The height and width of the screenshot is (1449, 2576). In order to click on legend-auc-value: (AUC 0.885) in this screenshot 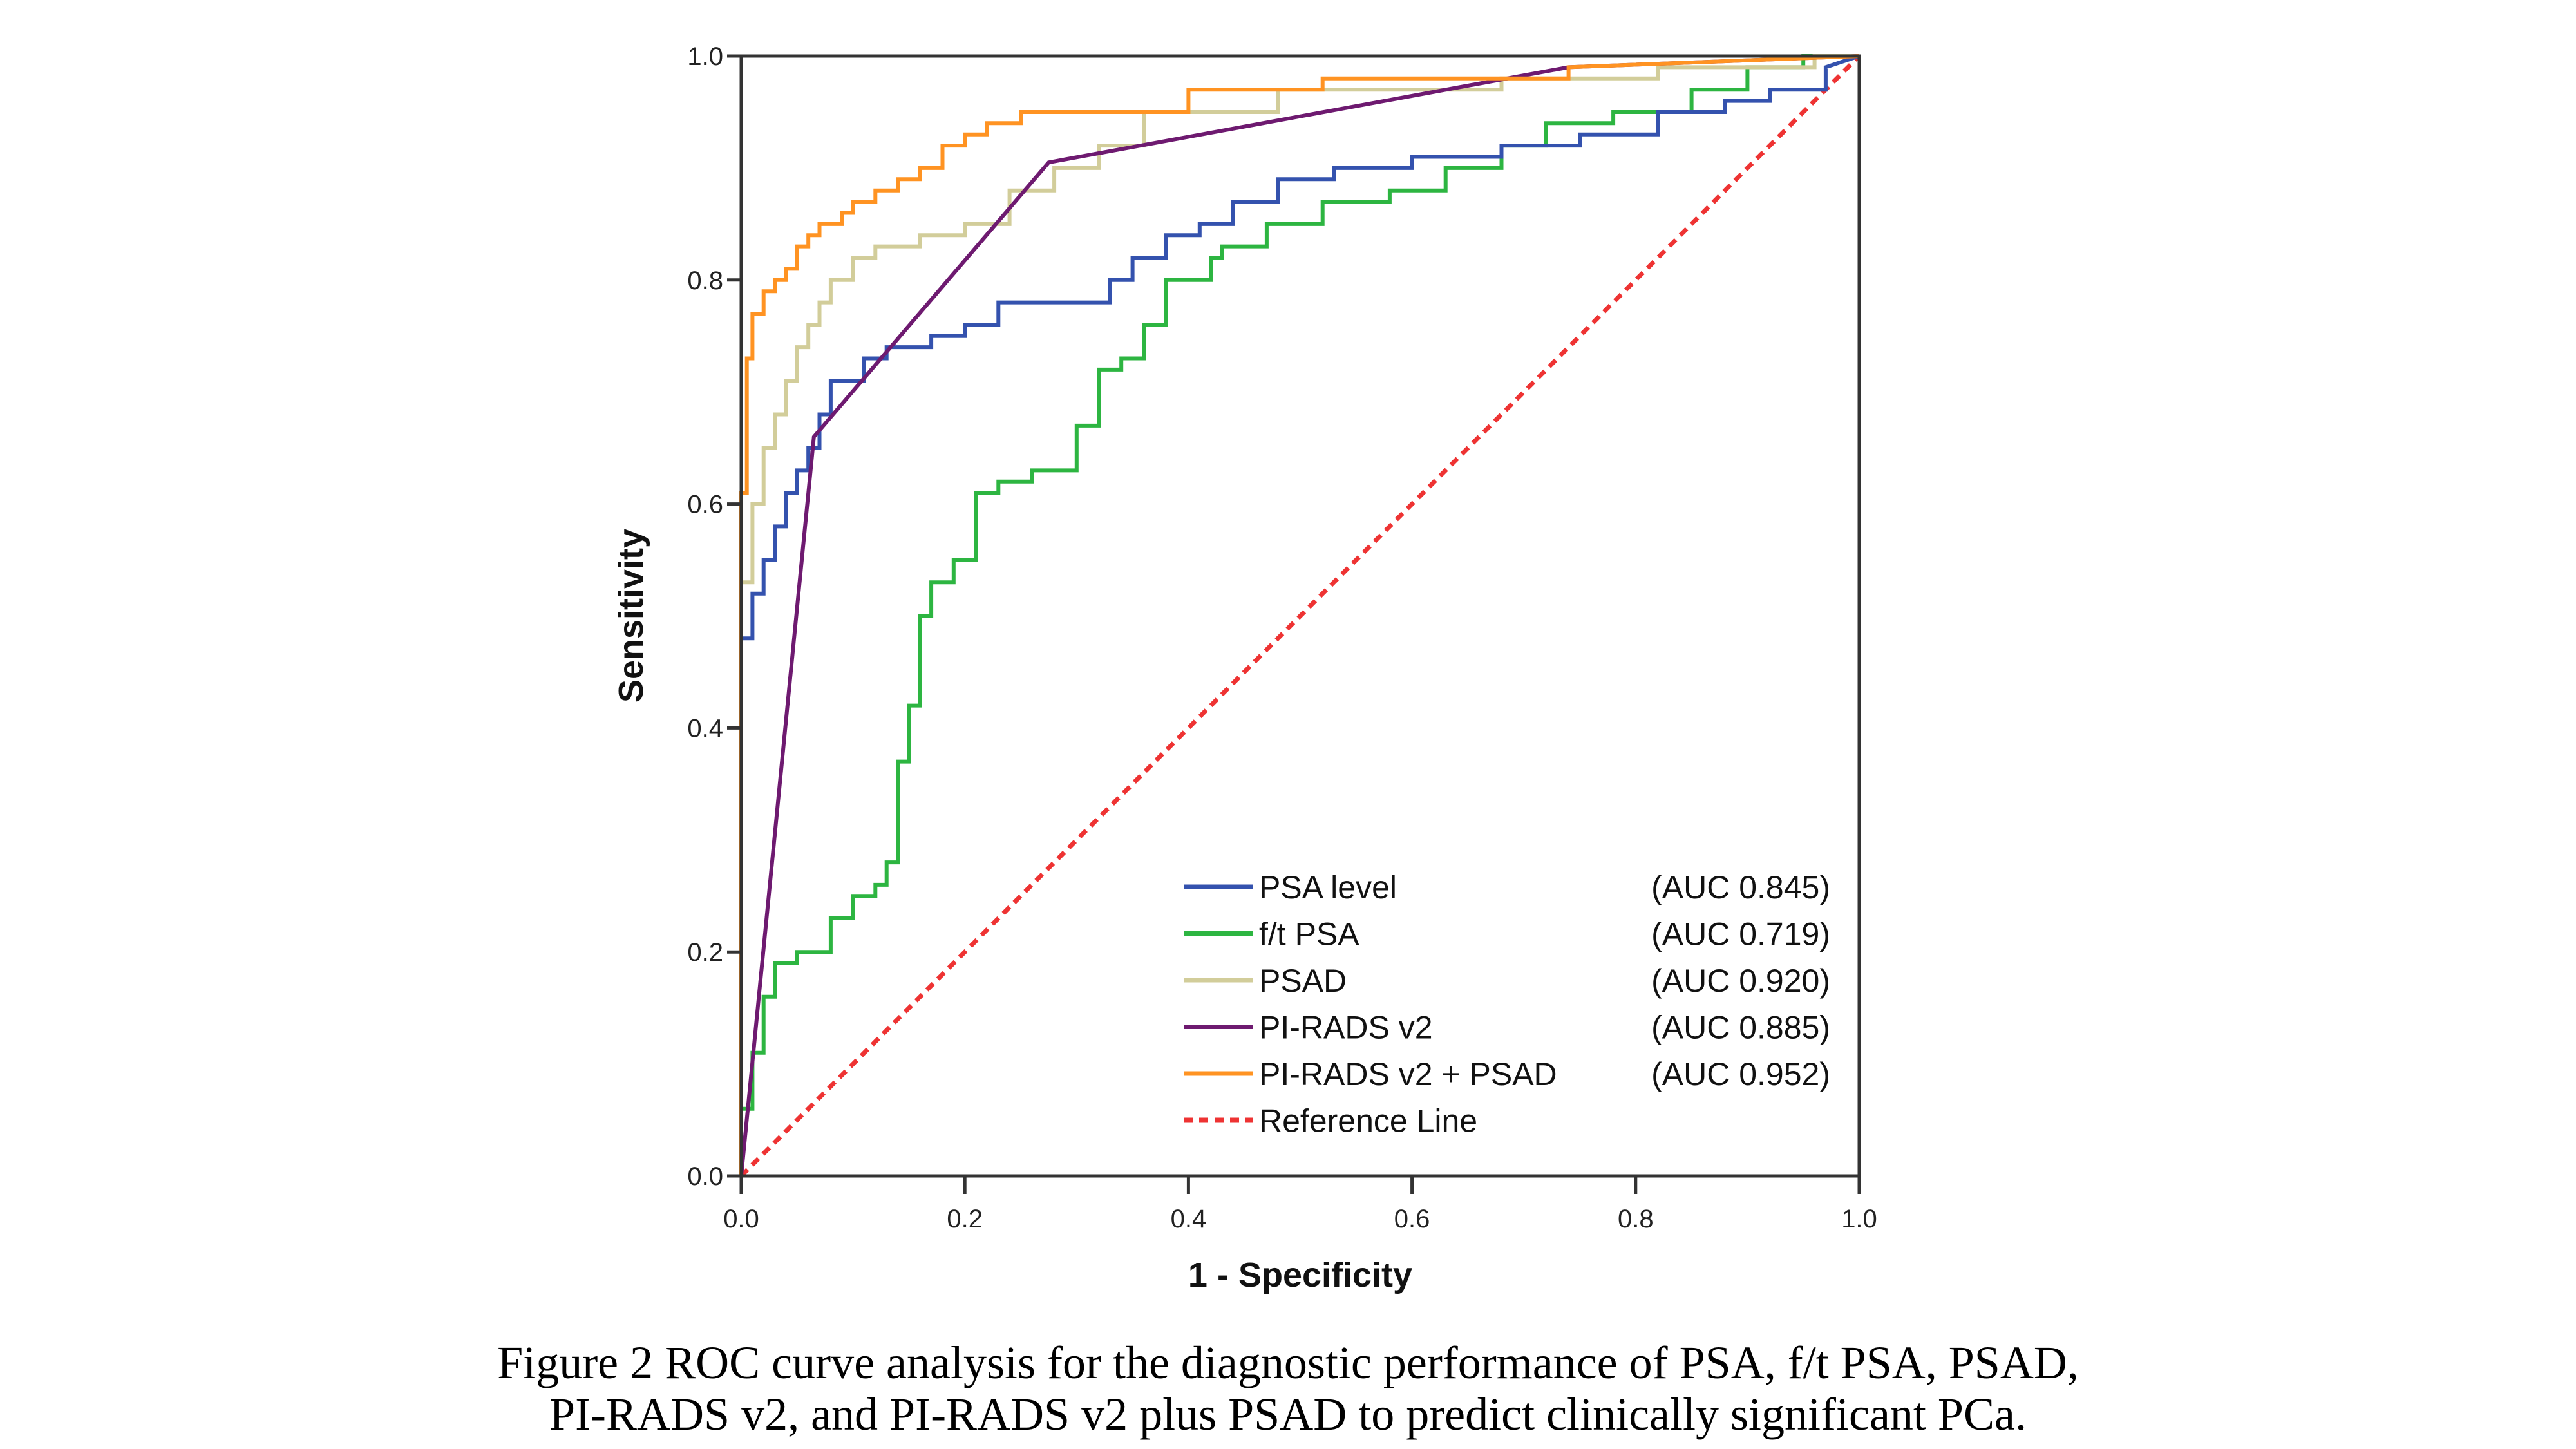, I will do `click(1740, 1028)`.